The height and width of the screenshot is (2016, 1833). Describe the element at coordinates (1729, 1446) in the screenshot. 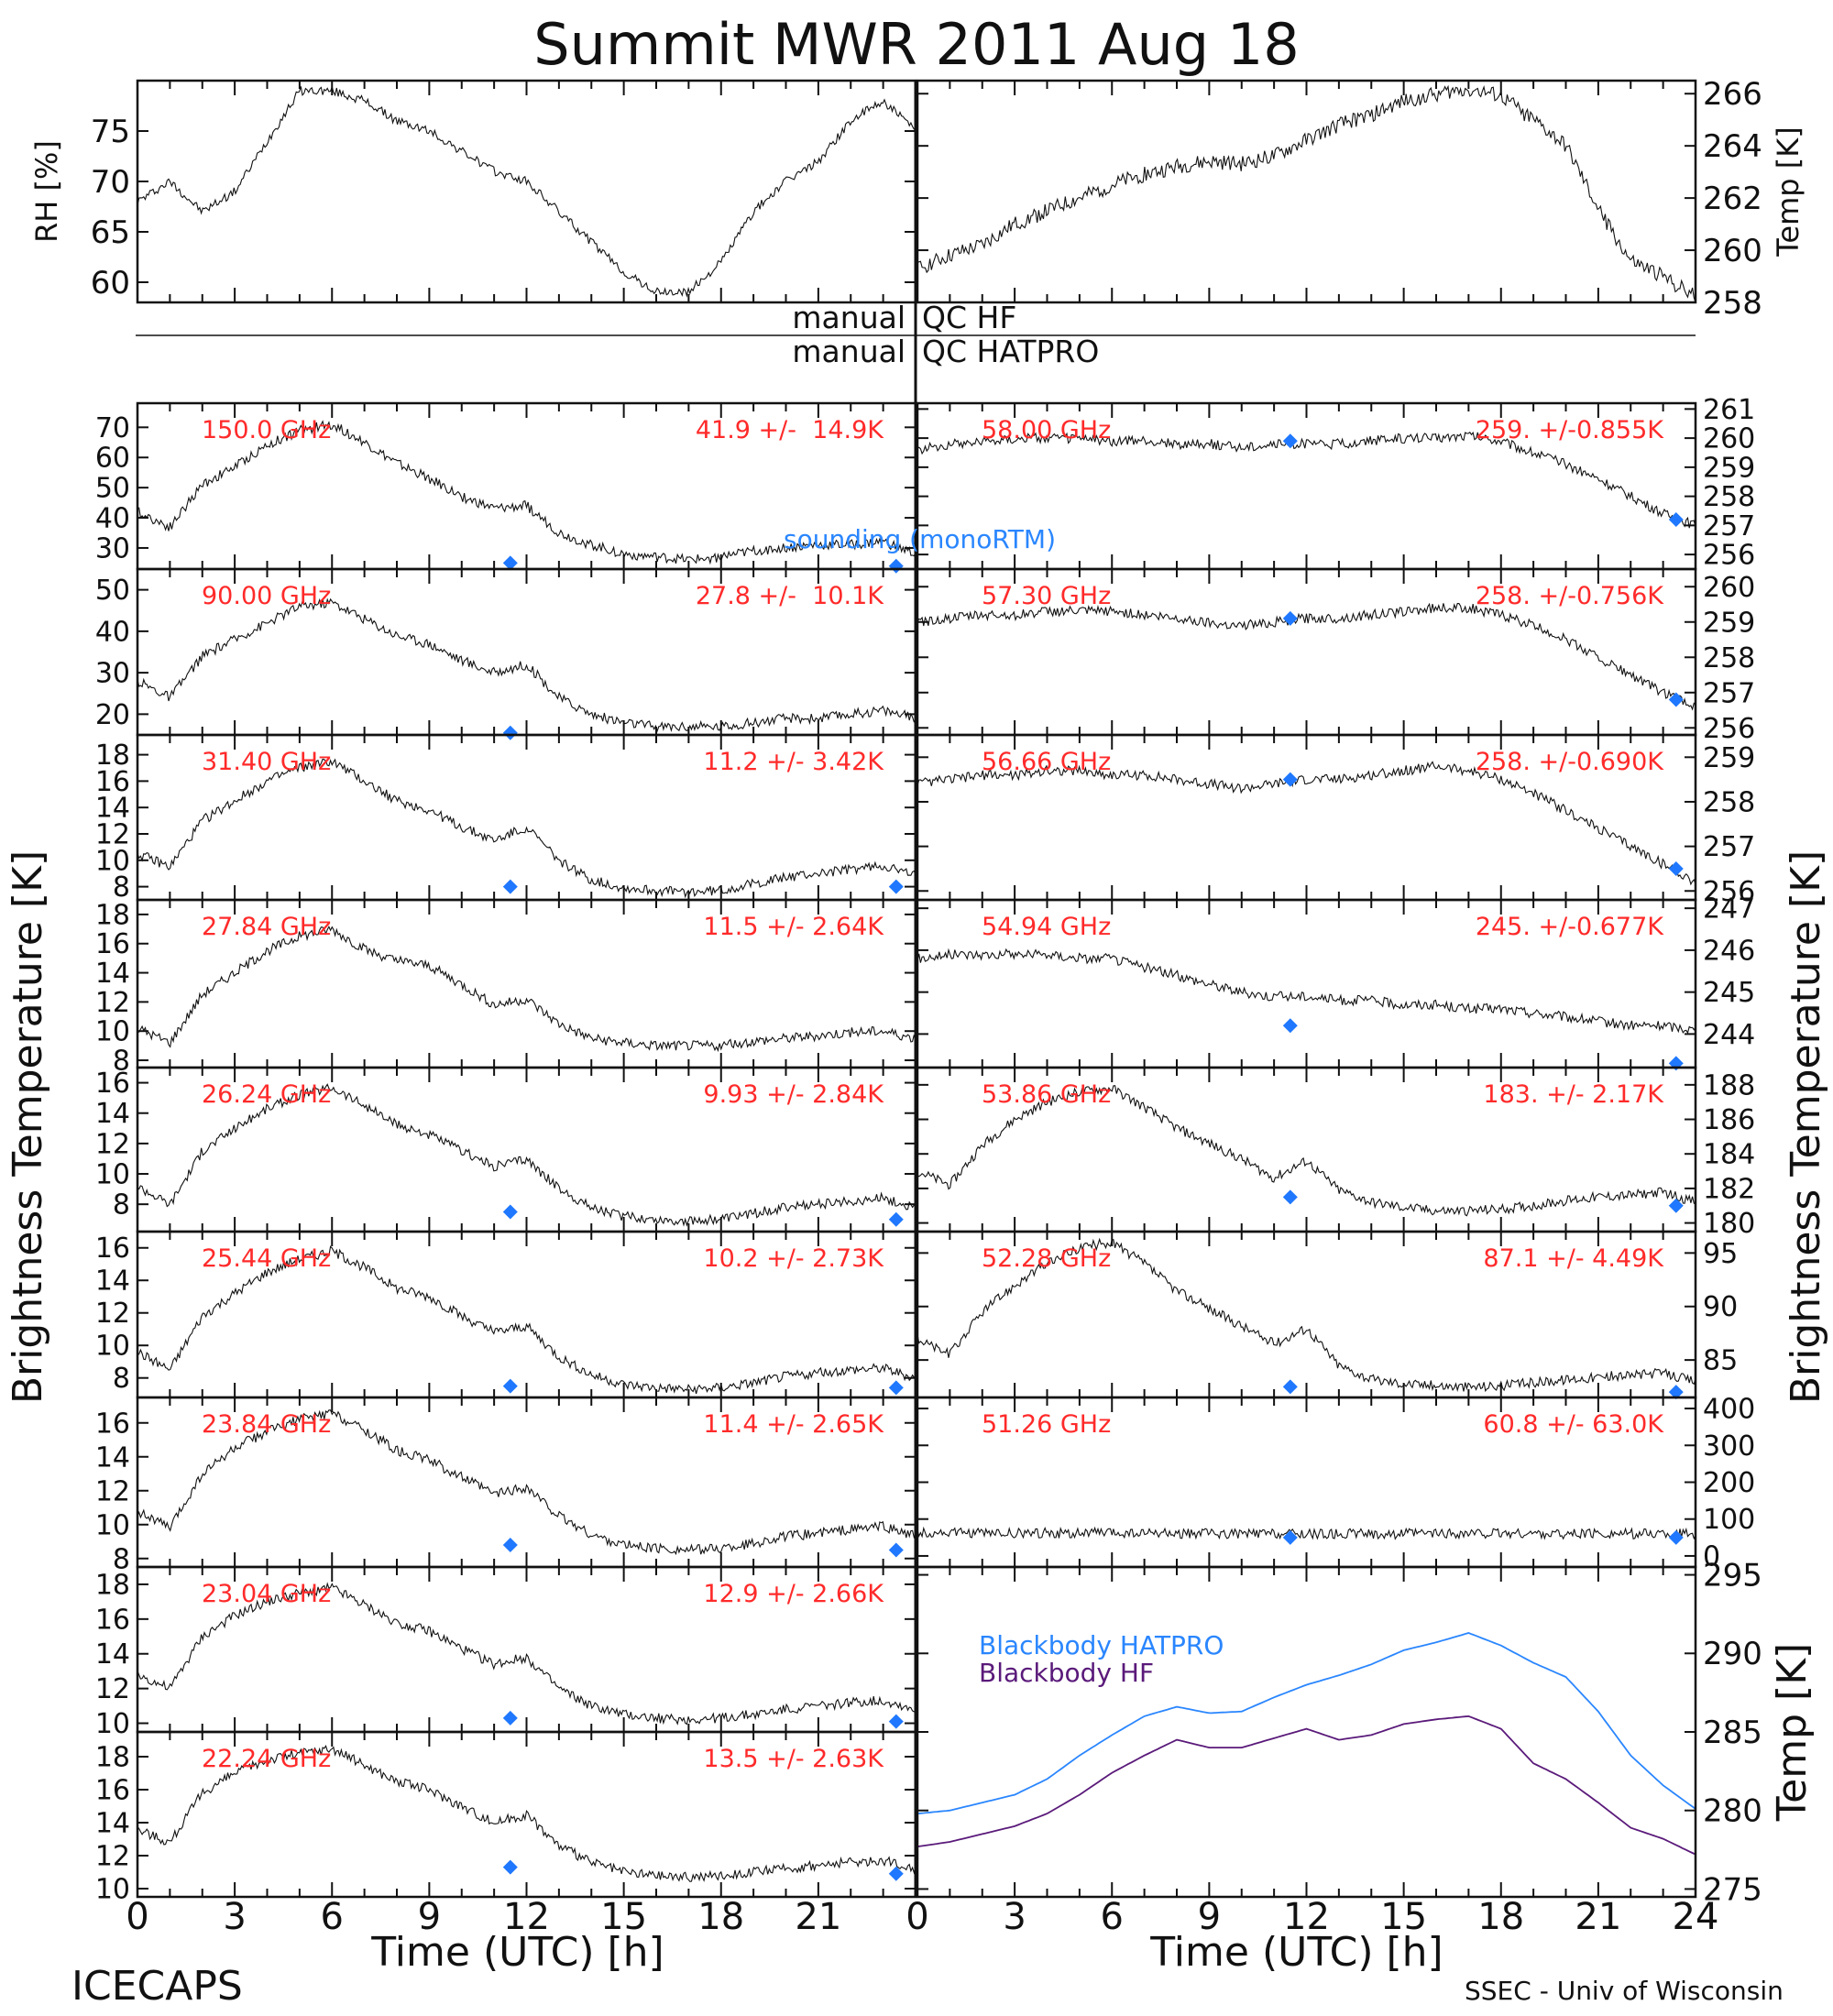

I see `y-tick-label: 300` at that location.